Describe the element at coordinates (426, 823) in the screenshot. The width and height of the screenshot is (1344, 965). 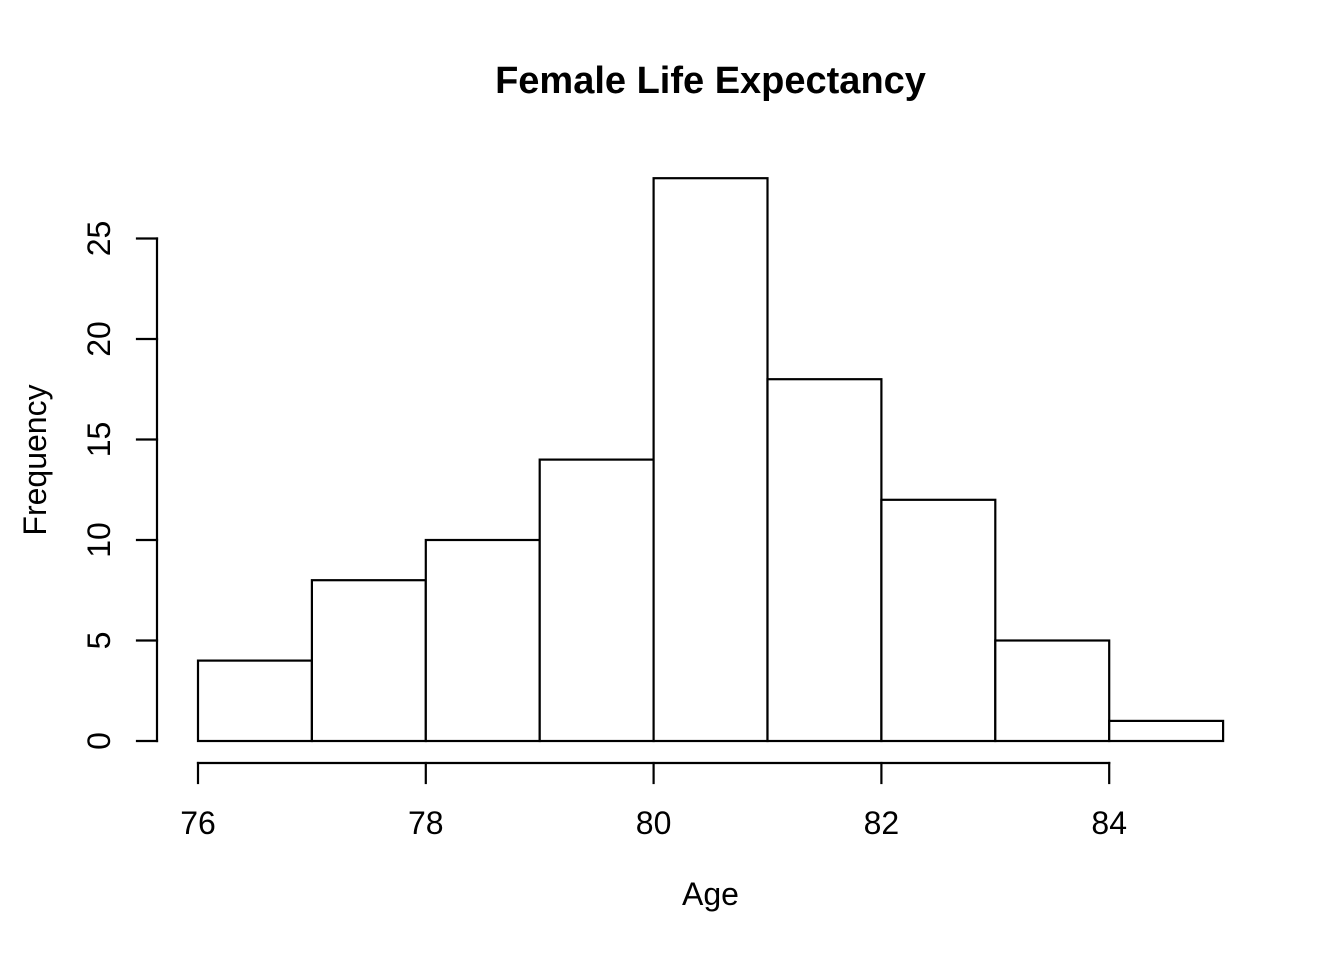
I see `x-tick-label: 78` at that location.